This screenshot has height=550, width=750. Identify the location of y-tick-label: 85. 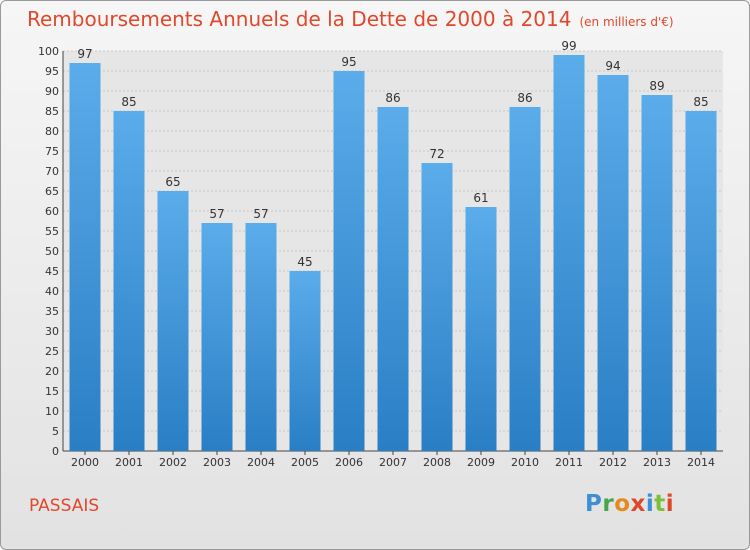
(52, 111).